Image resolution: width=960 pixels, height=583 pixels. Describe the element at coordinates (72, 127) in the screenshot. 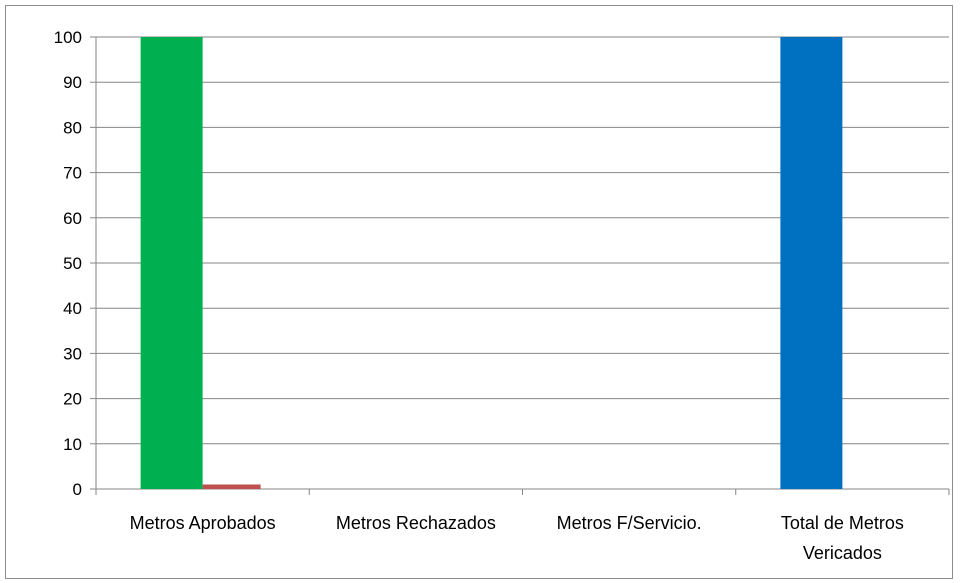

I see `y-tick-label-80: 80` at that location.